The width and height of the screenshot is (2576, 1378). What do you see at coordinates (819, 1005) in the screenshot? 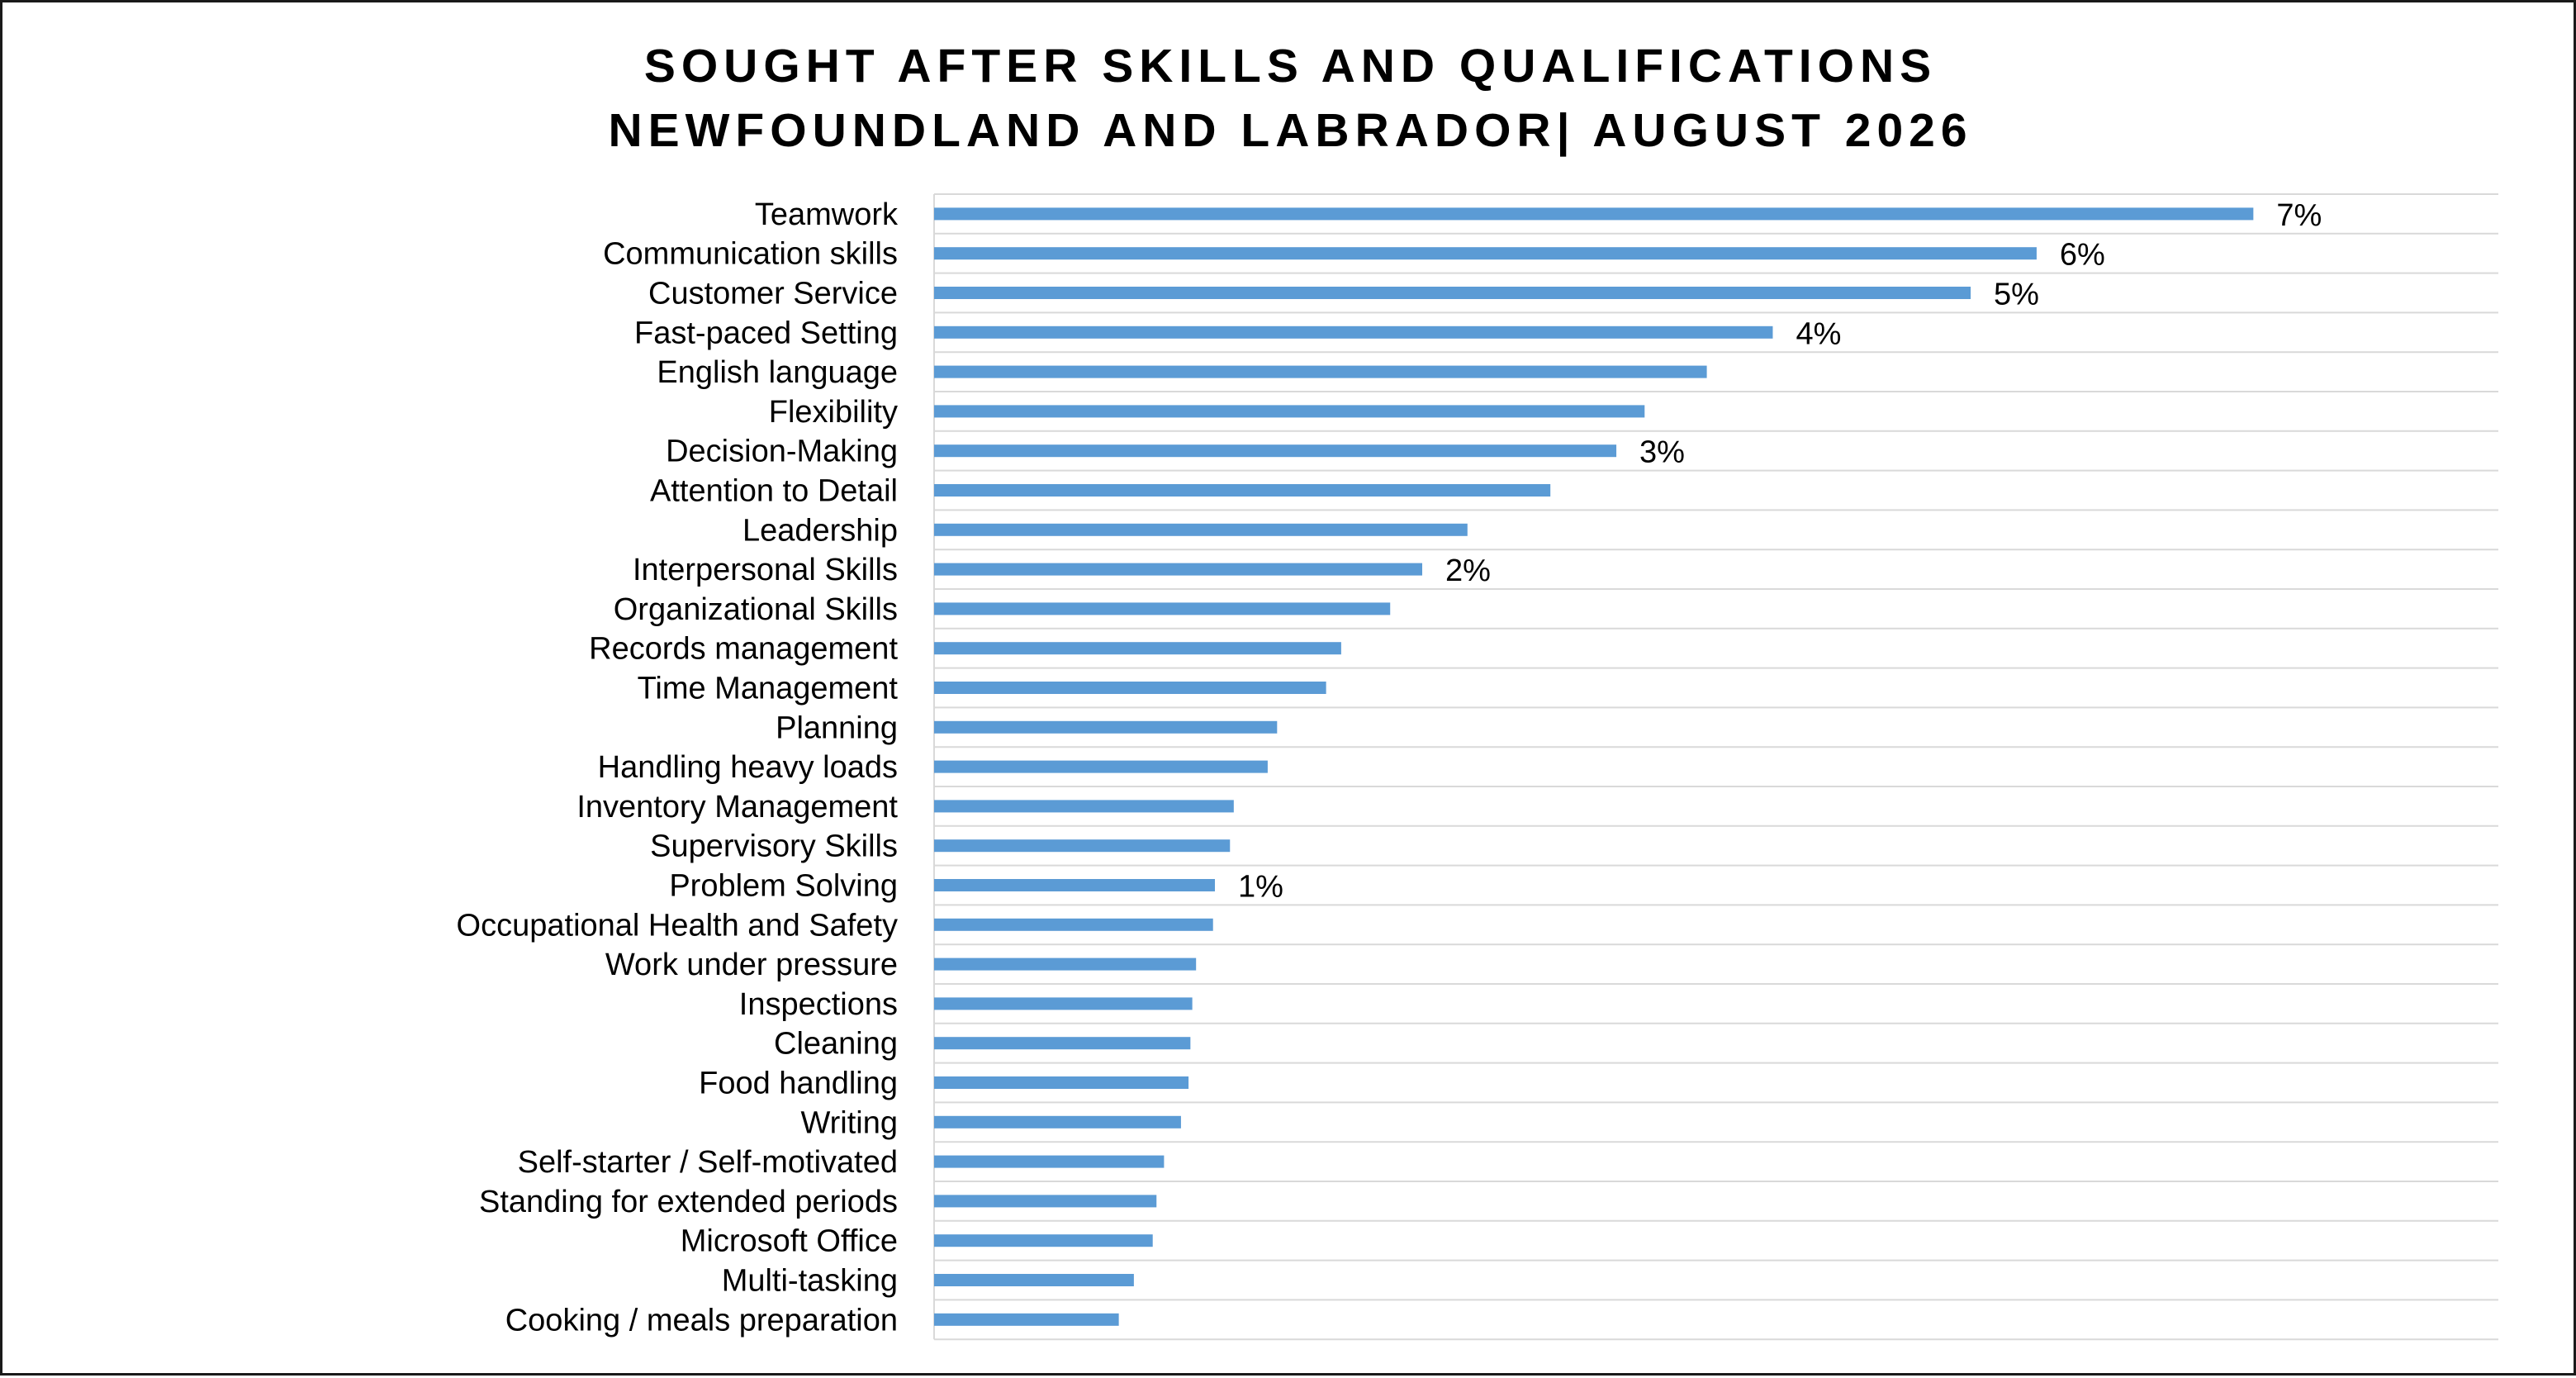
I see `category-label: Inspections` at bounding box center [819, 1005].